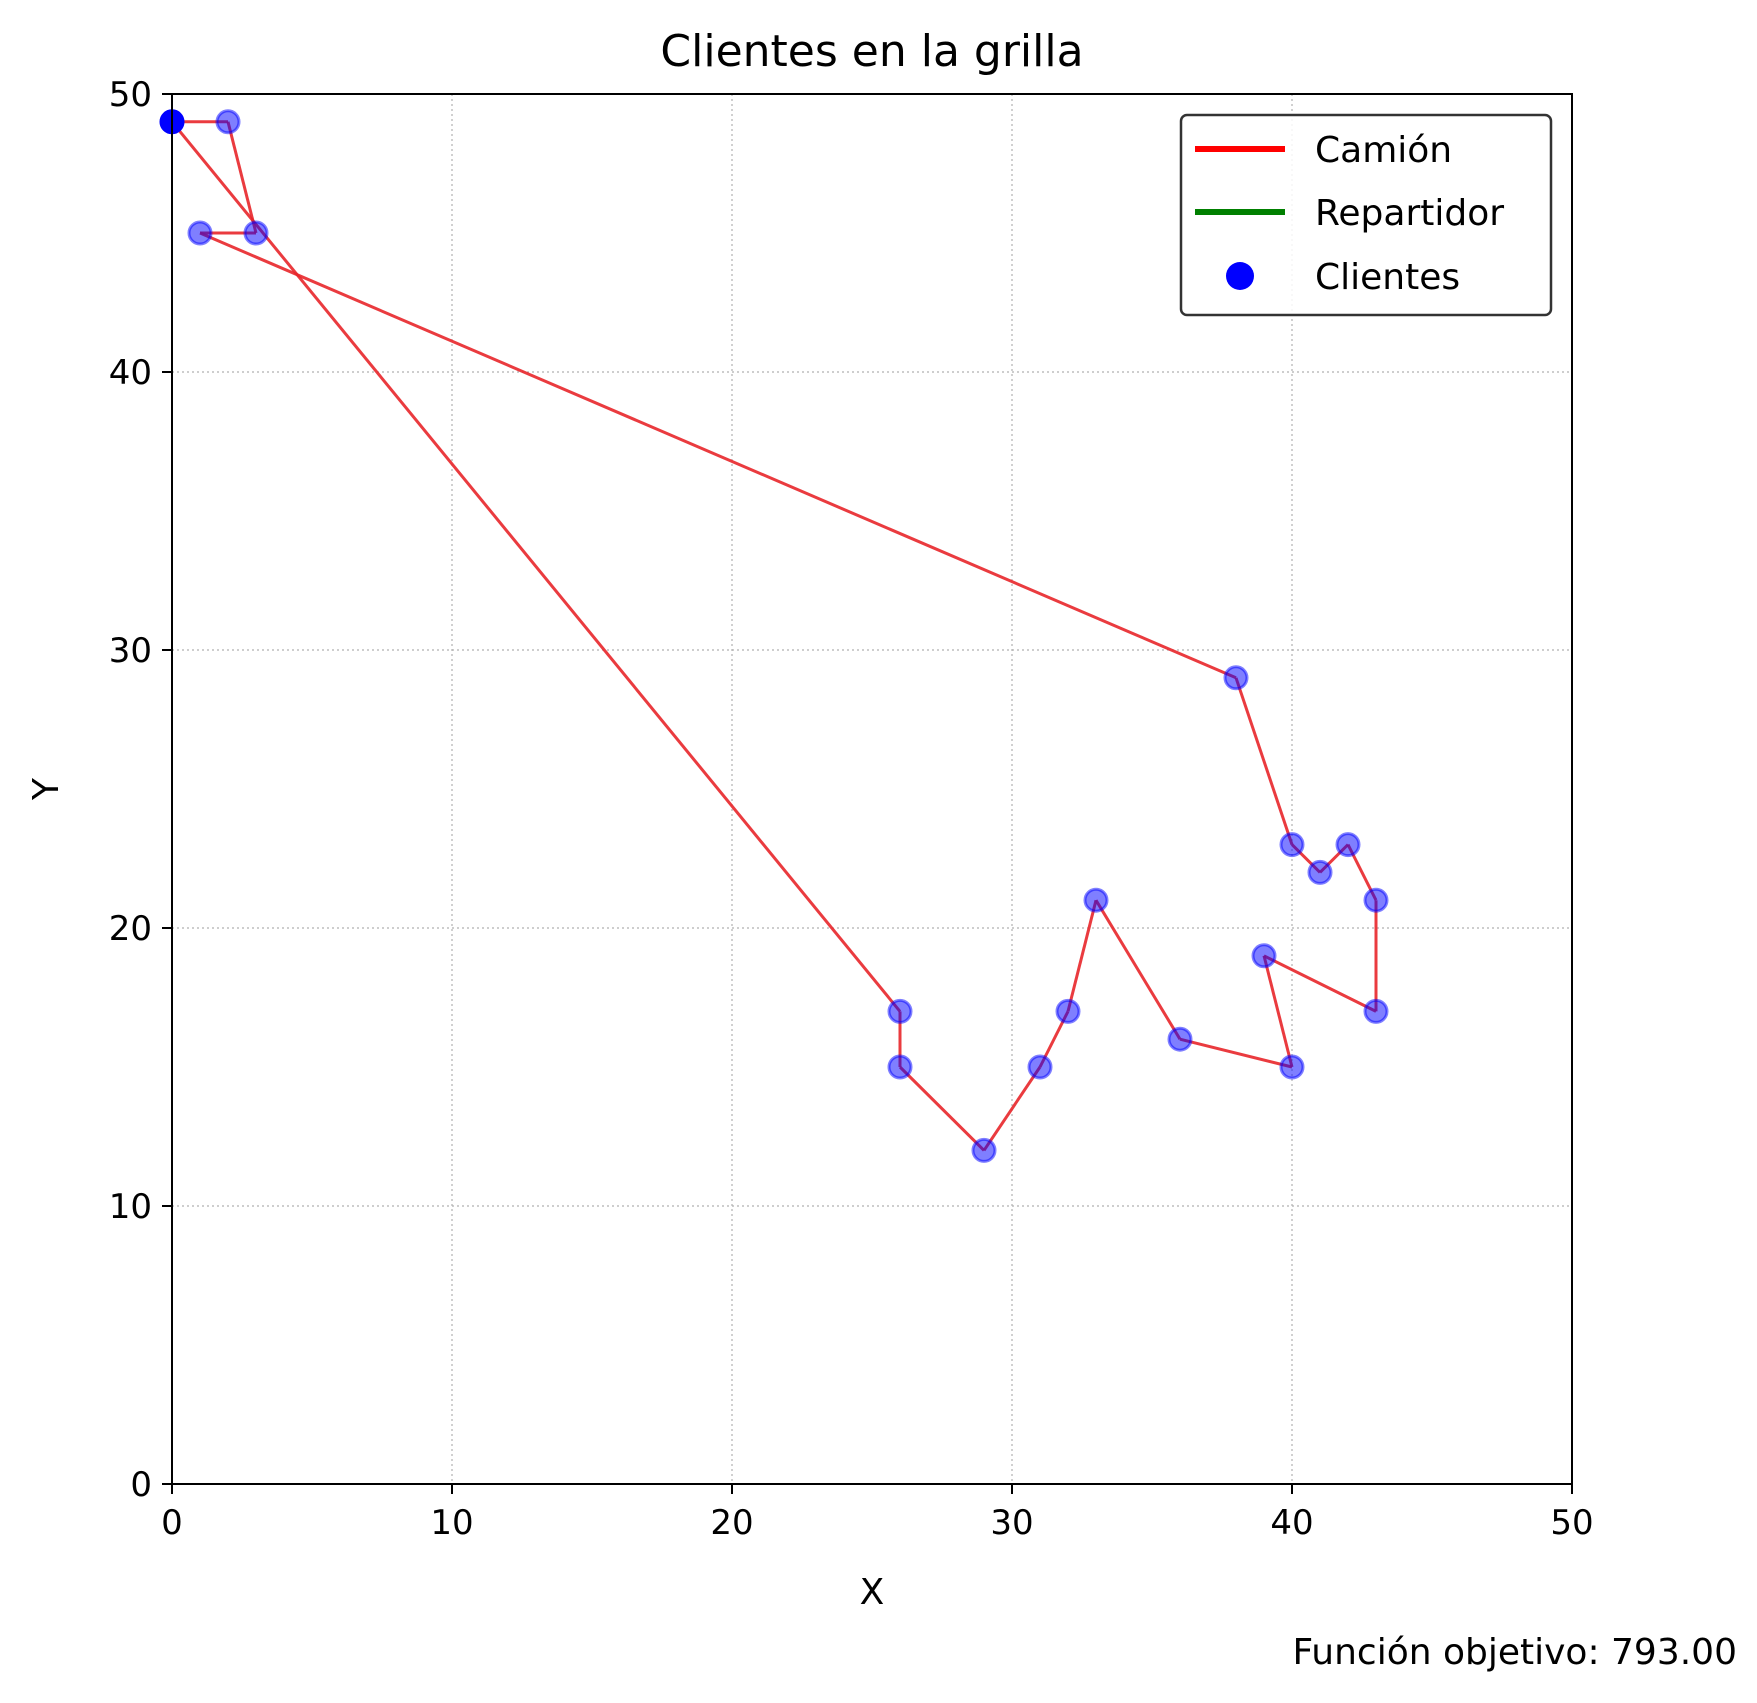 The height and width of the screenshot is (1703, 1757). I want to click on x-tick-label: 30, so click(1011, 1523).